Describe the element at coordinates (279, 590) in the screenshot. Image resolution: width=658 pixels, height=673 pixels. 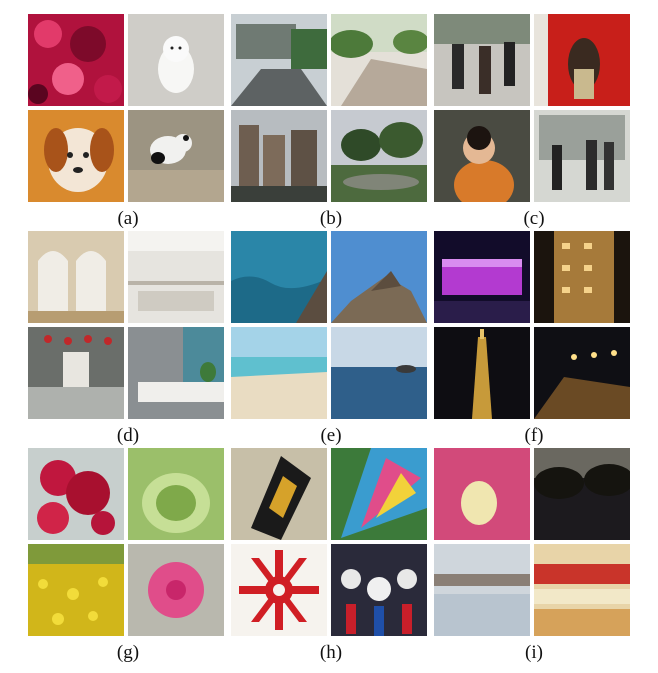
I see `photo-paper-cut` at that location.